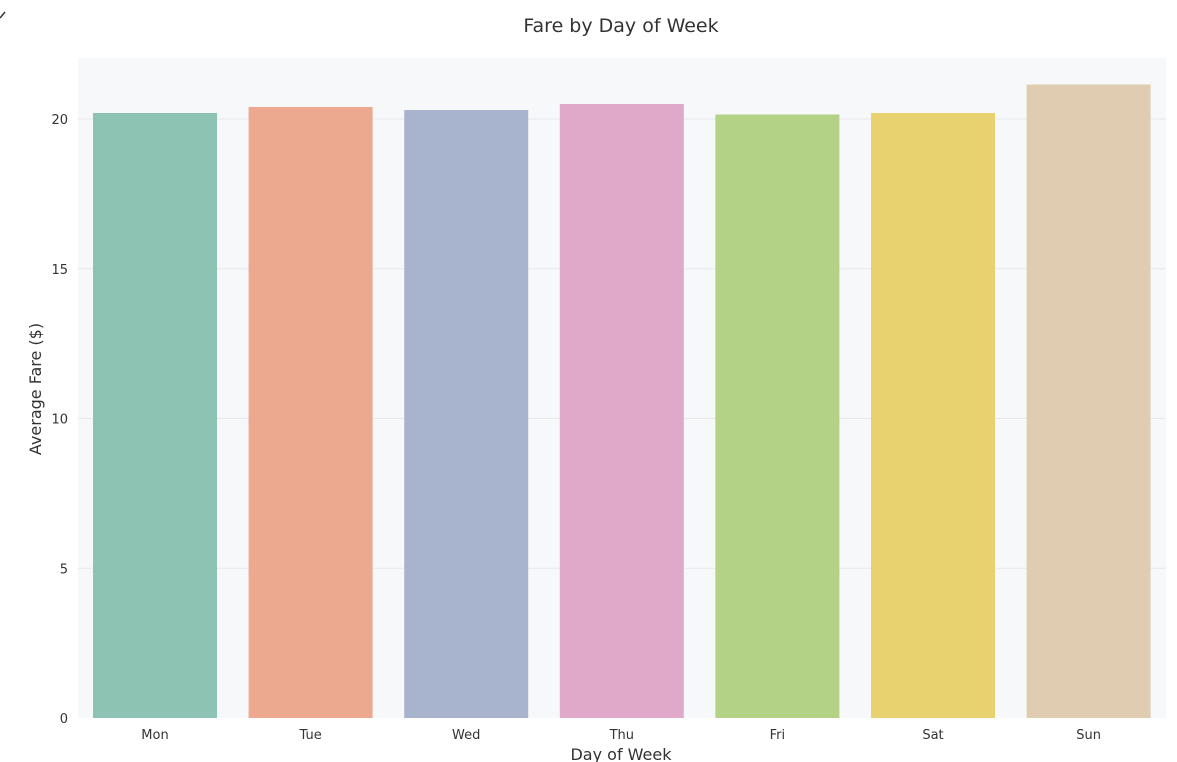  Describe the element at coordinates (466, 414) in the screenshot. I see `bar-wed` at that location.